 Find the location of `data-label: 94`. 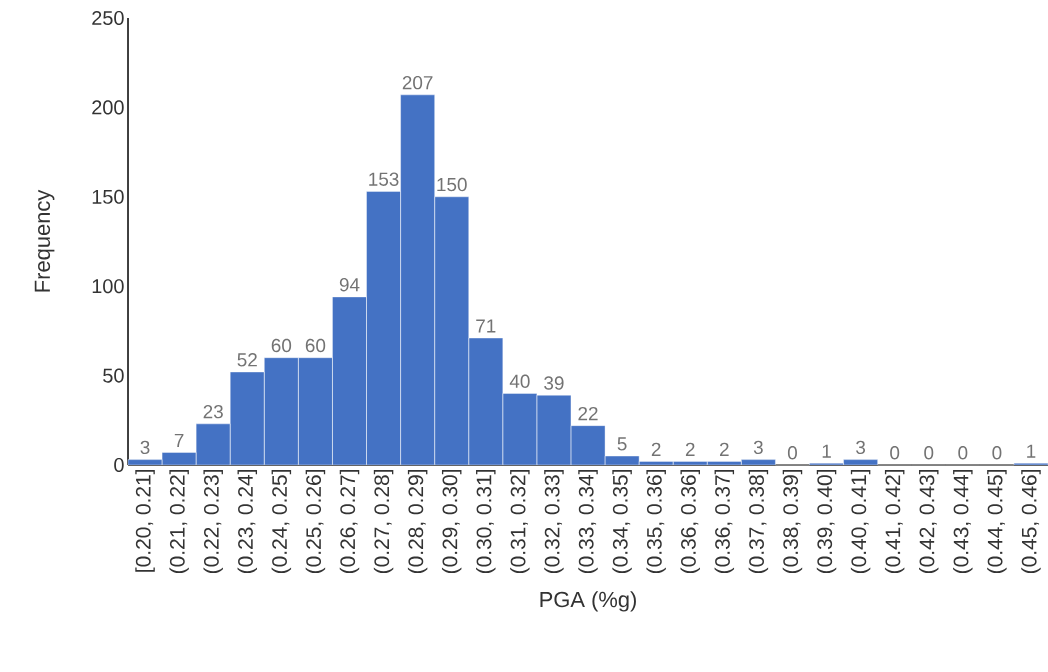

data-label: 94 is located at coordinates (349, 284).